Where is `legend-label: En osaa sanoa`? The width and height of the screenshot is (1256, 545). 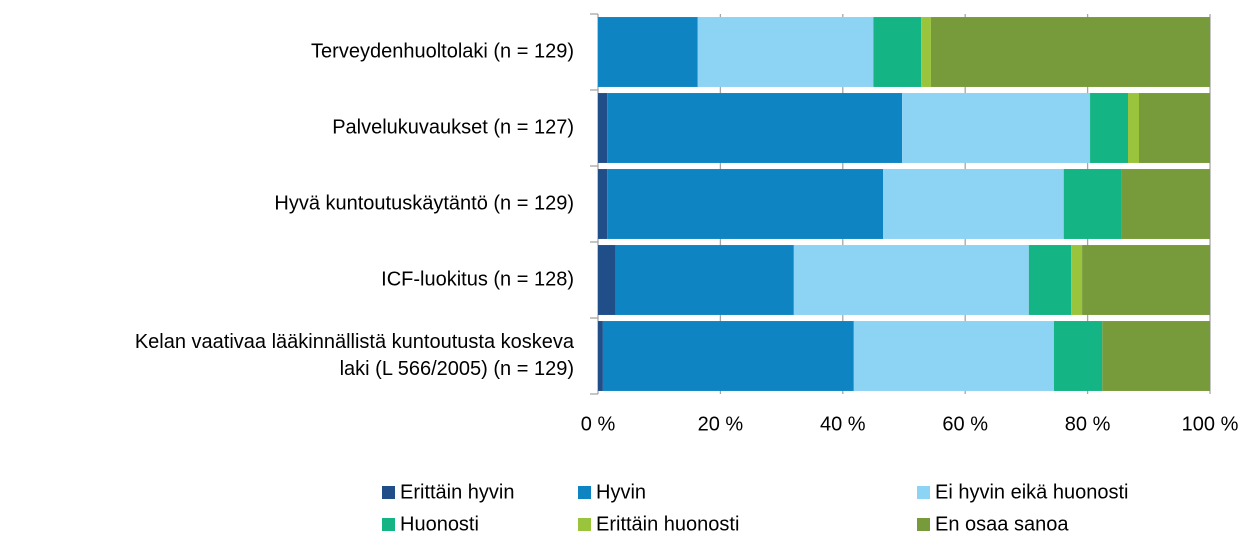
legend-label: En osaa sanoa is located at coordinates (1002, 524).